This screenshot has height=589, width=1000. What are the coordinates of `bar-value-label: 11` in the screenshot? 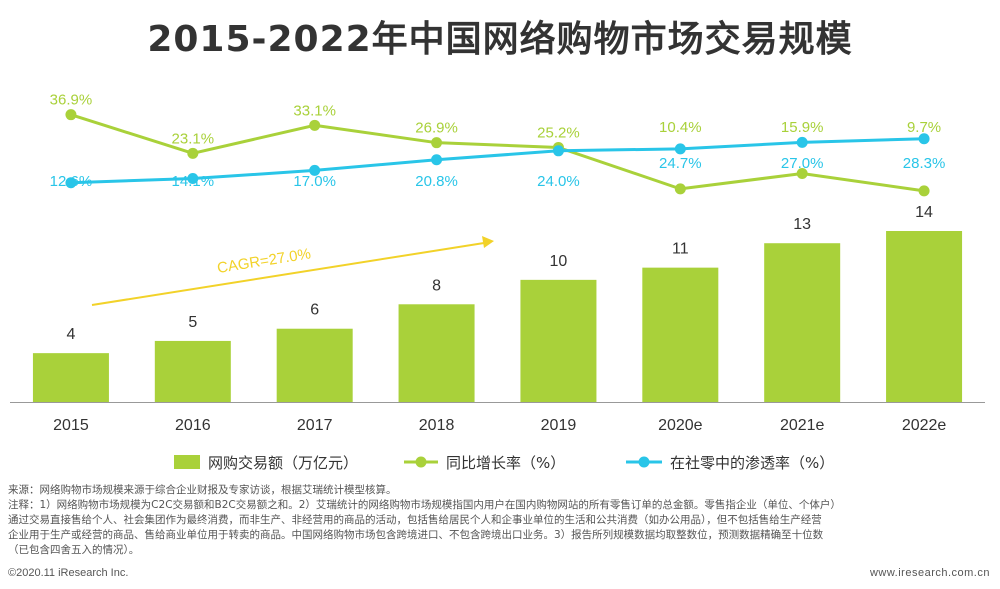 It's located at (680, 249).